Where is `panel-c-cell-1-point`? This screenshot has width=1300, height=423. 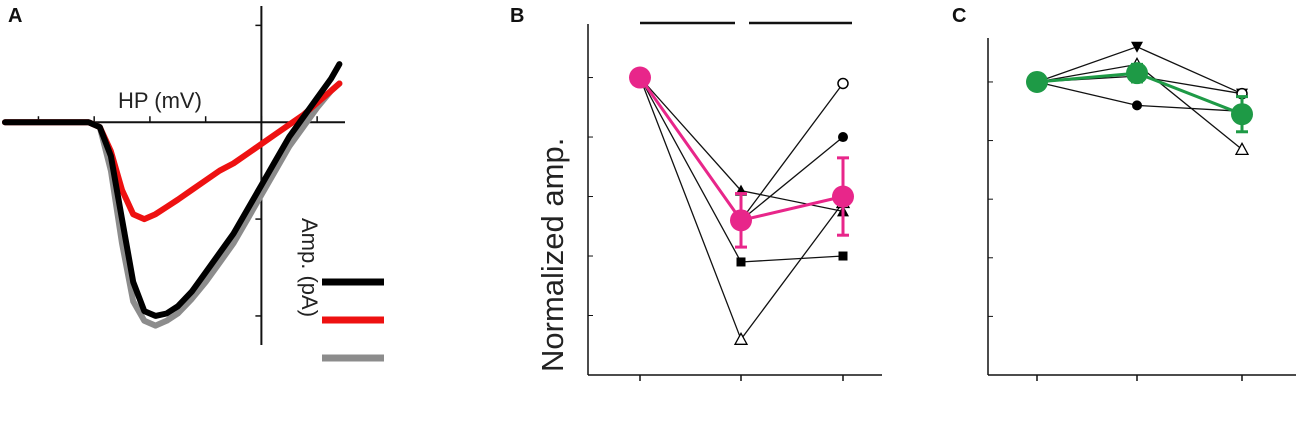
panel-c-cell-1-point is located at coordinates (1137, 47).